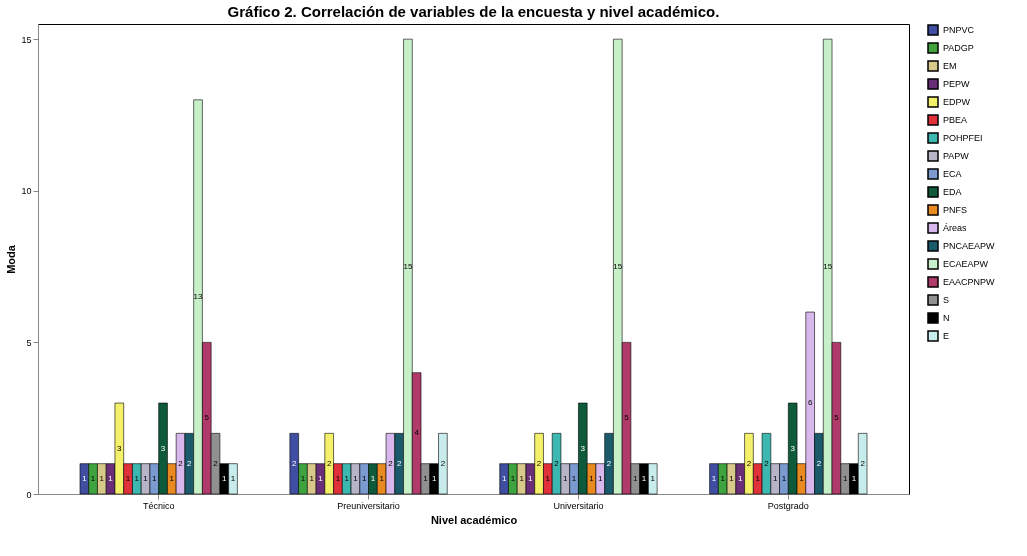  I want to click on y-tick-label: 0, so click(29, 494).